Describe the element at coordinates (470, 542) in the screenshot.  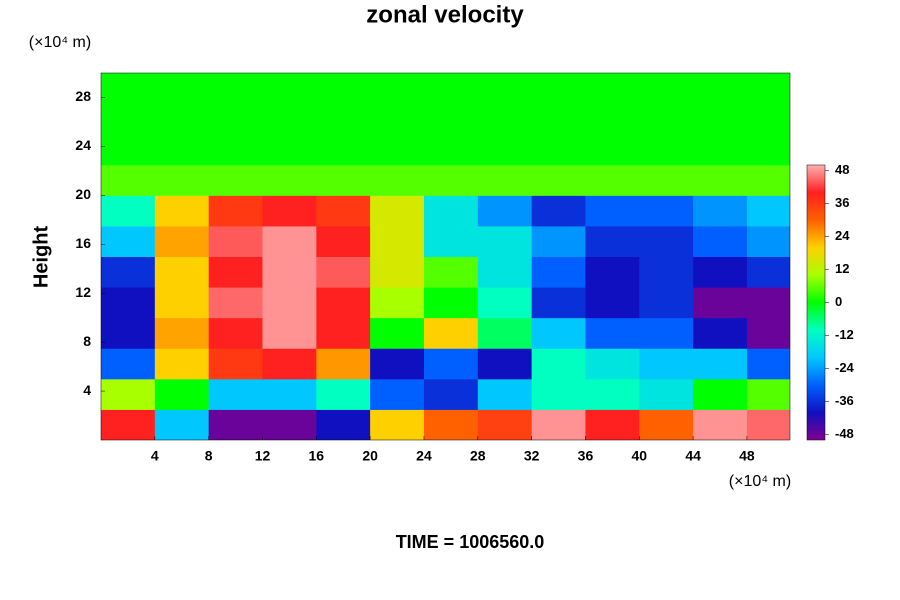
I see `footer: TIME = 1006560.0` at that location.